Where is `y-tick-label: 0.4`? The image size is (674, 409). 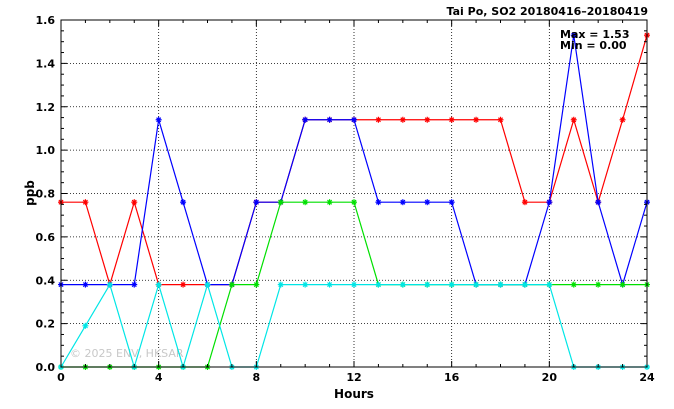 y-tick-label: 0.4 is located at coordinates (46, 280).